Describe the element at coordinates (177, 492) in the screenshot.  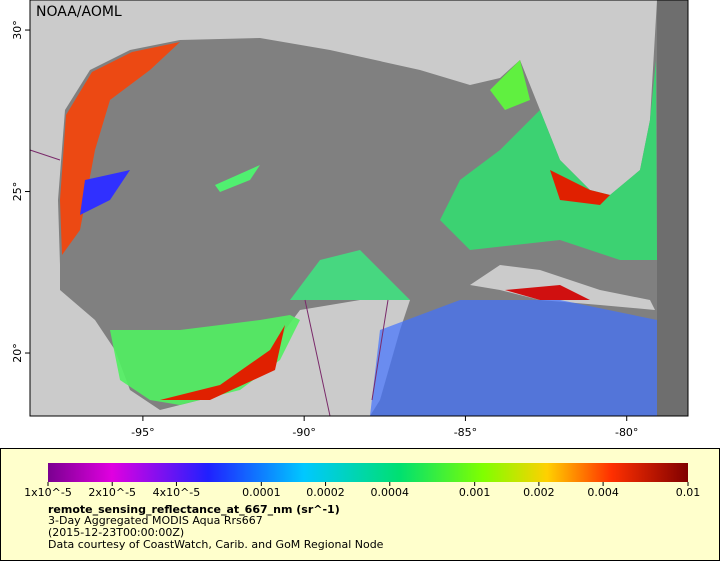
I see `colorbar-tick-label: 4x10^-5` at that location.